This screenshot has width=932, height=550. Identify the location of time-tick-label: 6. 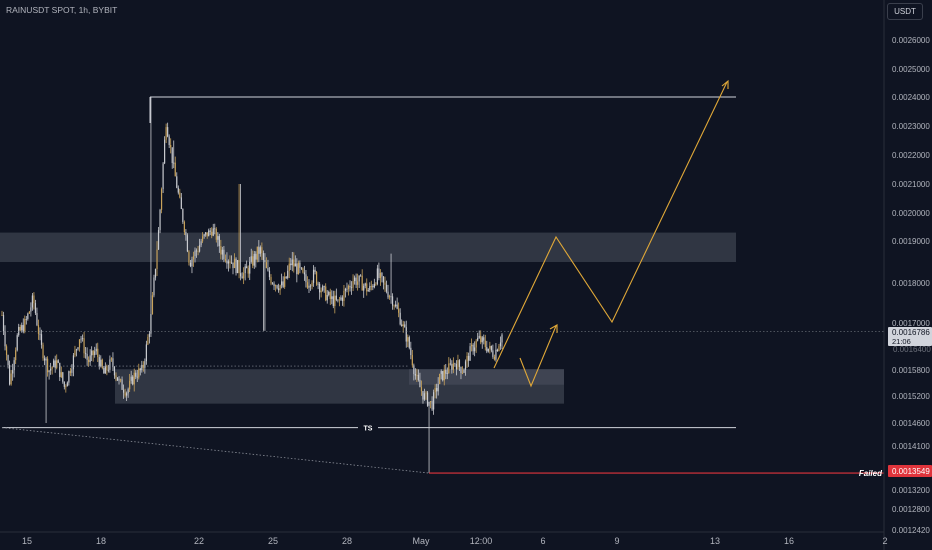
(542, 541).